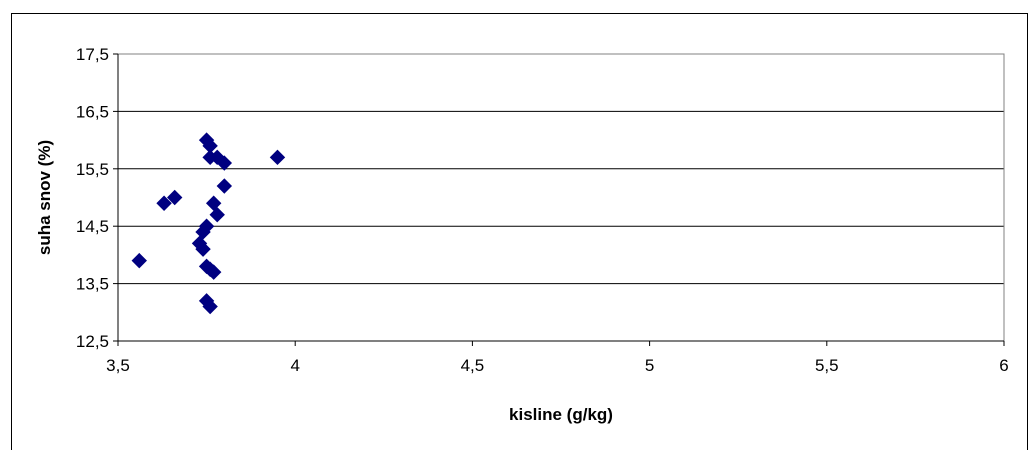  I want to click on y-tick-label: 15,5, so click(92, 169).